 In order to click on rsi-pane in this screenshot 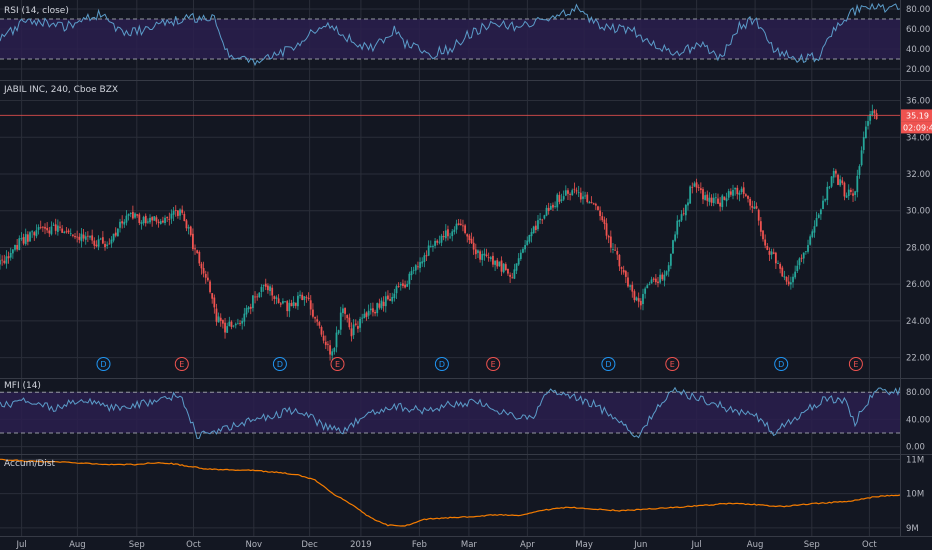, I will do `click(450, 34)`.